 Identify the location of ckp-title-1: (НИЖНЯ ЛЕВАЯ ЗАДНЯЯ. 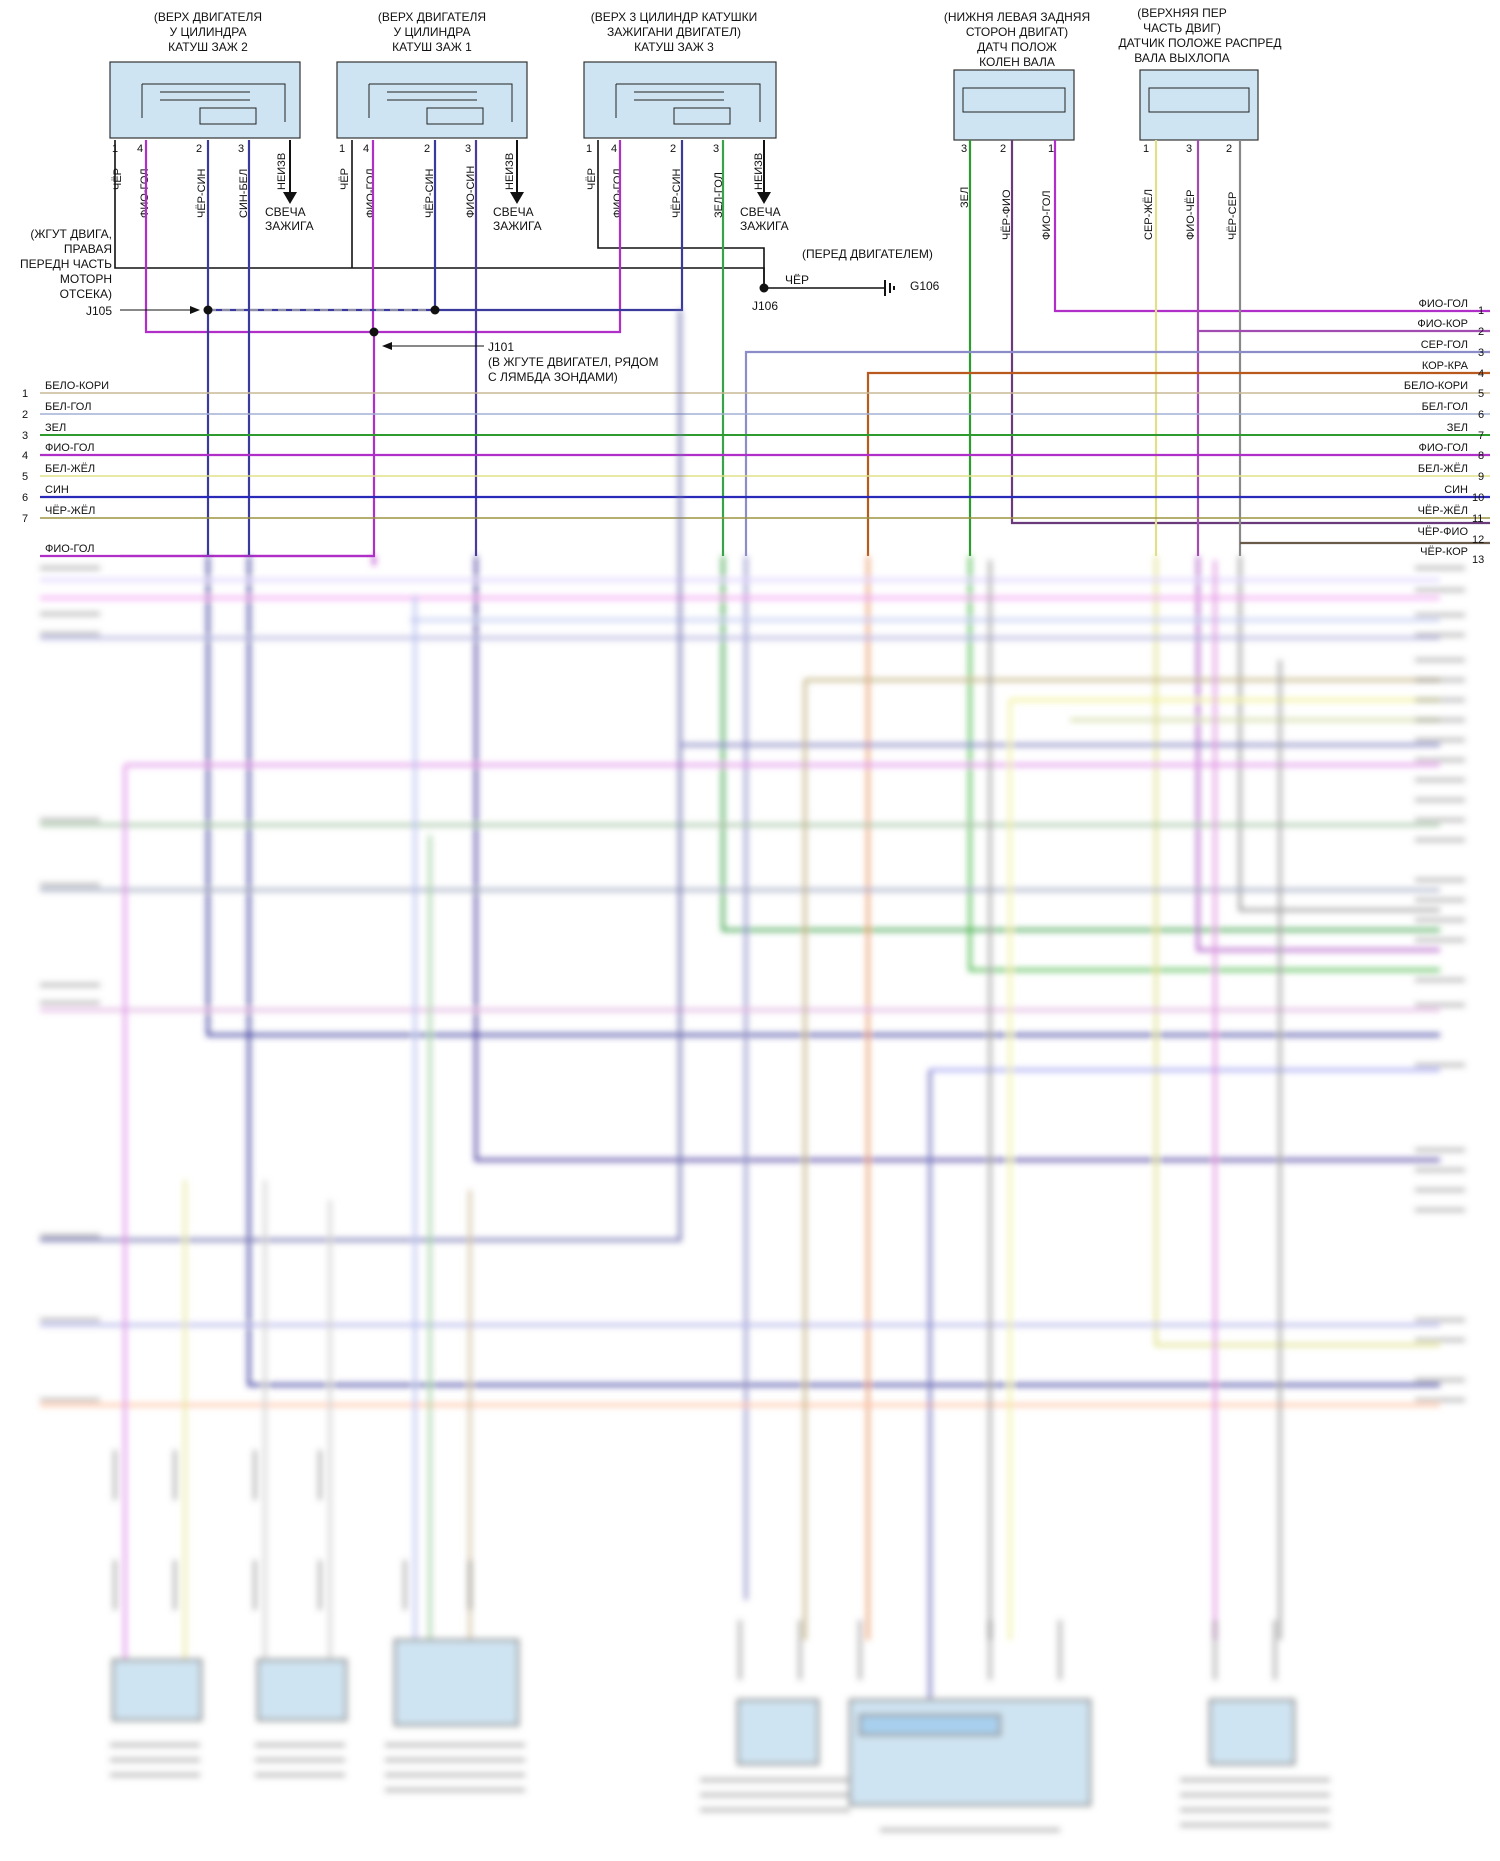
(1017, 17).